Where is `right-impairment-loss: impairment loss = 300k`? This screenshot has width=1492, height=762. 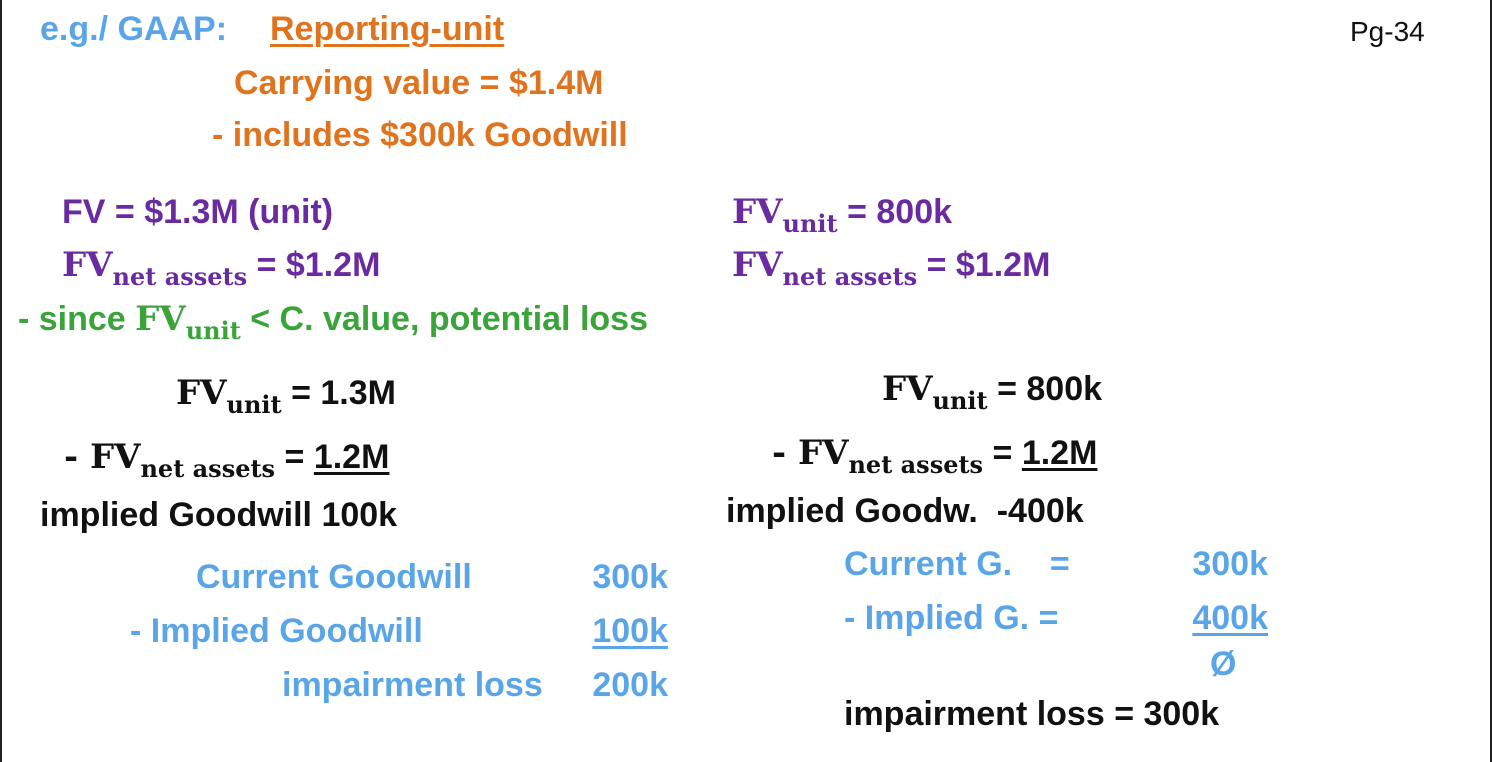 right-impairment-loss: impairment loss = 300k is located at coordinates (1032, 714).